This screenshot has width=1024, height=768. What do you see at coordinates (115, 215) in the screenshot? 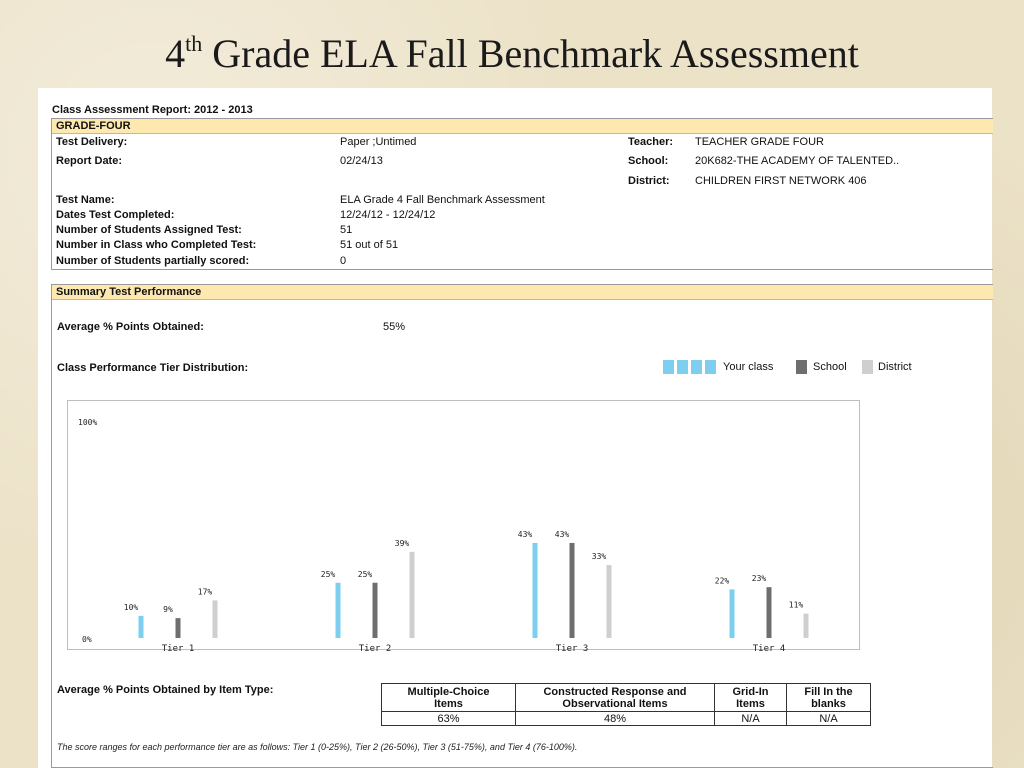
I see `dates-completed-label: Dates Test Completed:` at bounding box center [115, 215].